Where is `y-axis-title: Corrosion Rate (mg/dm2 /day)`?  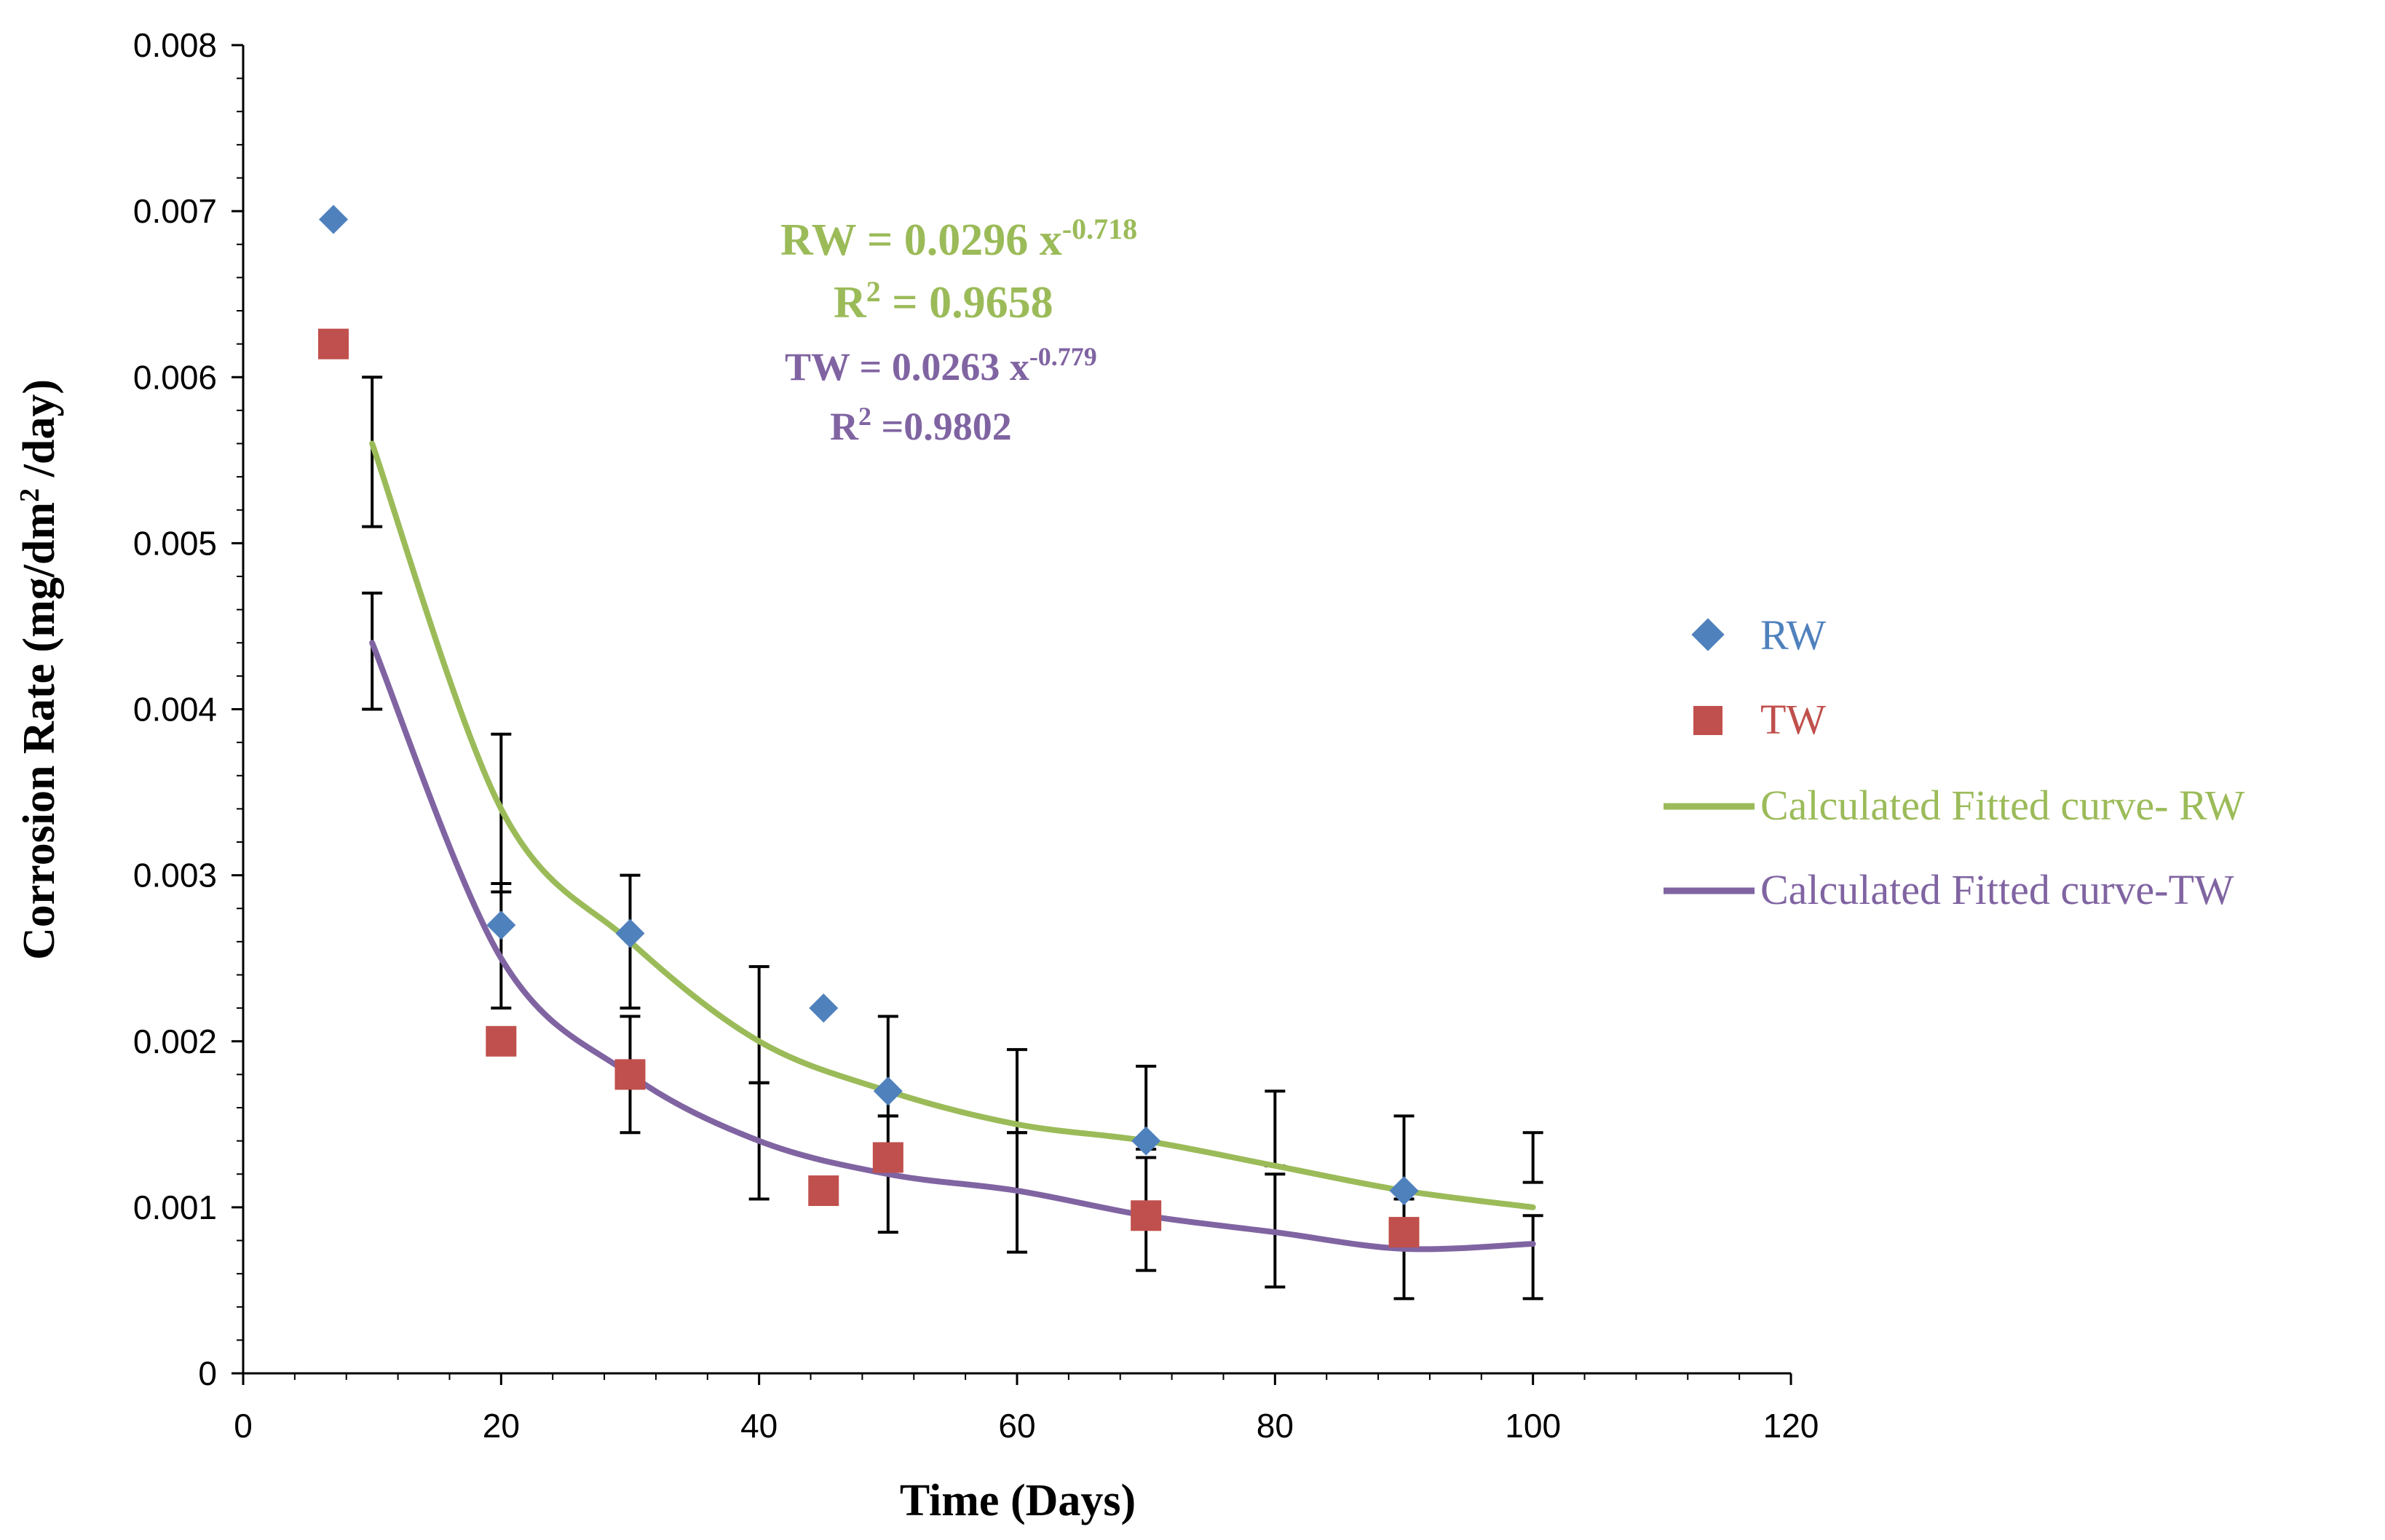 y-axis-title: Corrosion Rate (mg/dm2 /day) is located at coordinates (39, 669).